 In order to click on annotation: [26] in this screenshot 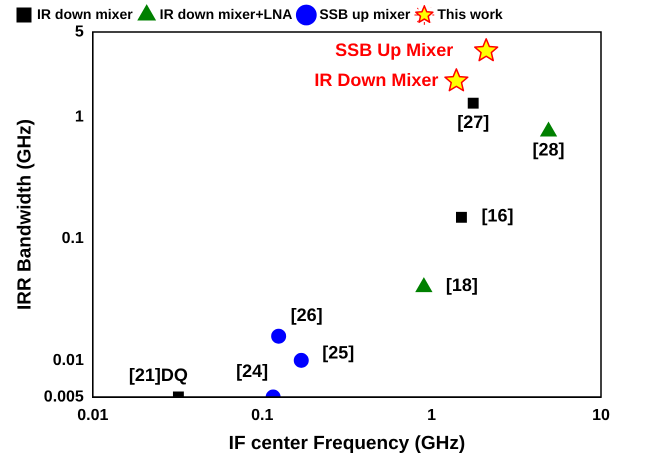, I will do `click(306, 315)`.